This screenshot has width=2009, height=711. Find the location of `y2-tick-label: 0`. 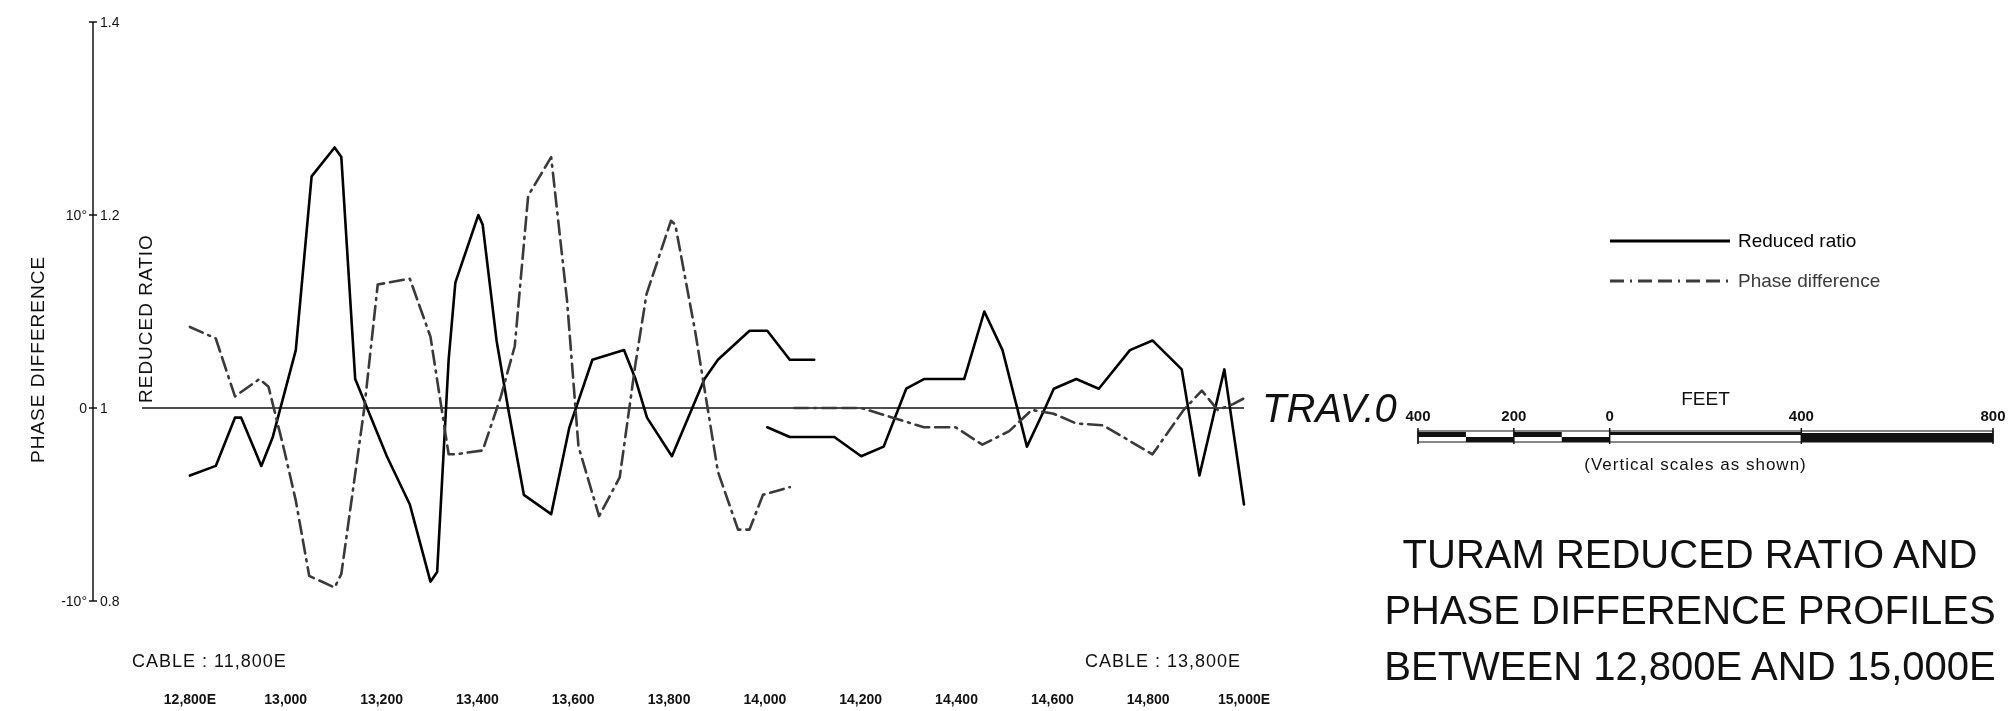

y2-tick-label: 0 is located at coordinates (83, 408).